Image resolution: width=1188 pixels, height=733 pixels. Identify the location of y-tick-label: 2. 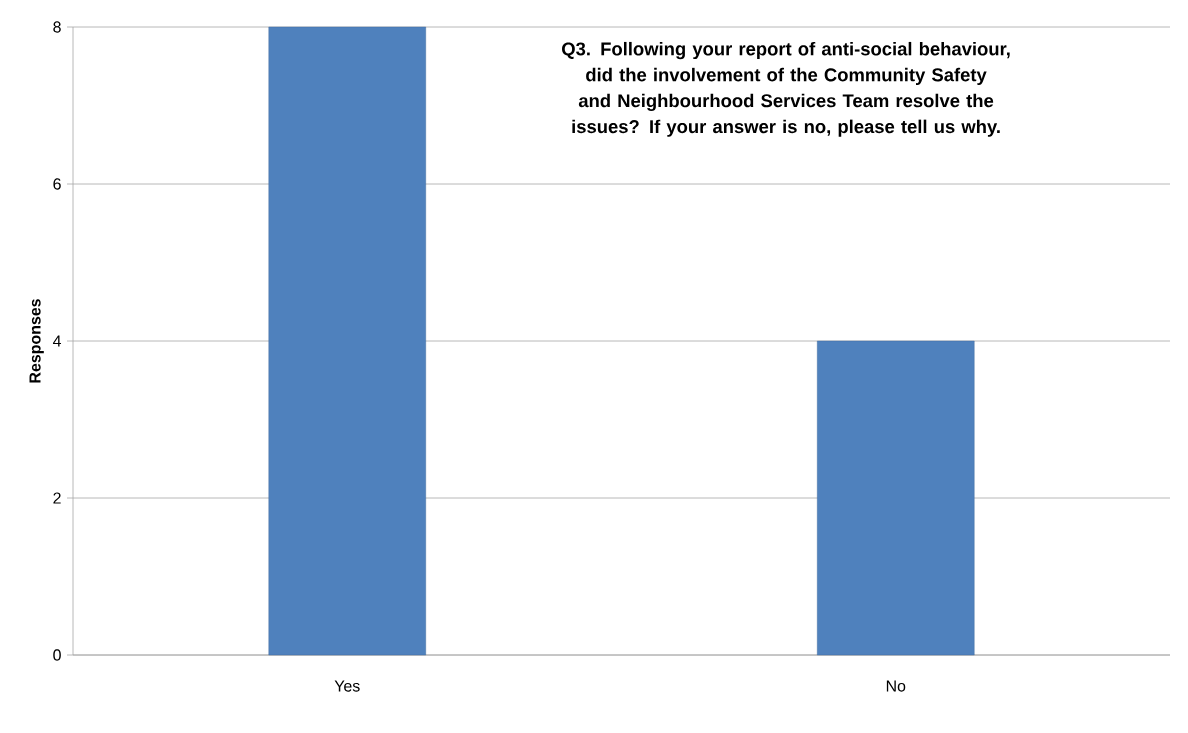
(57, 498).